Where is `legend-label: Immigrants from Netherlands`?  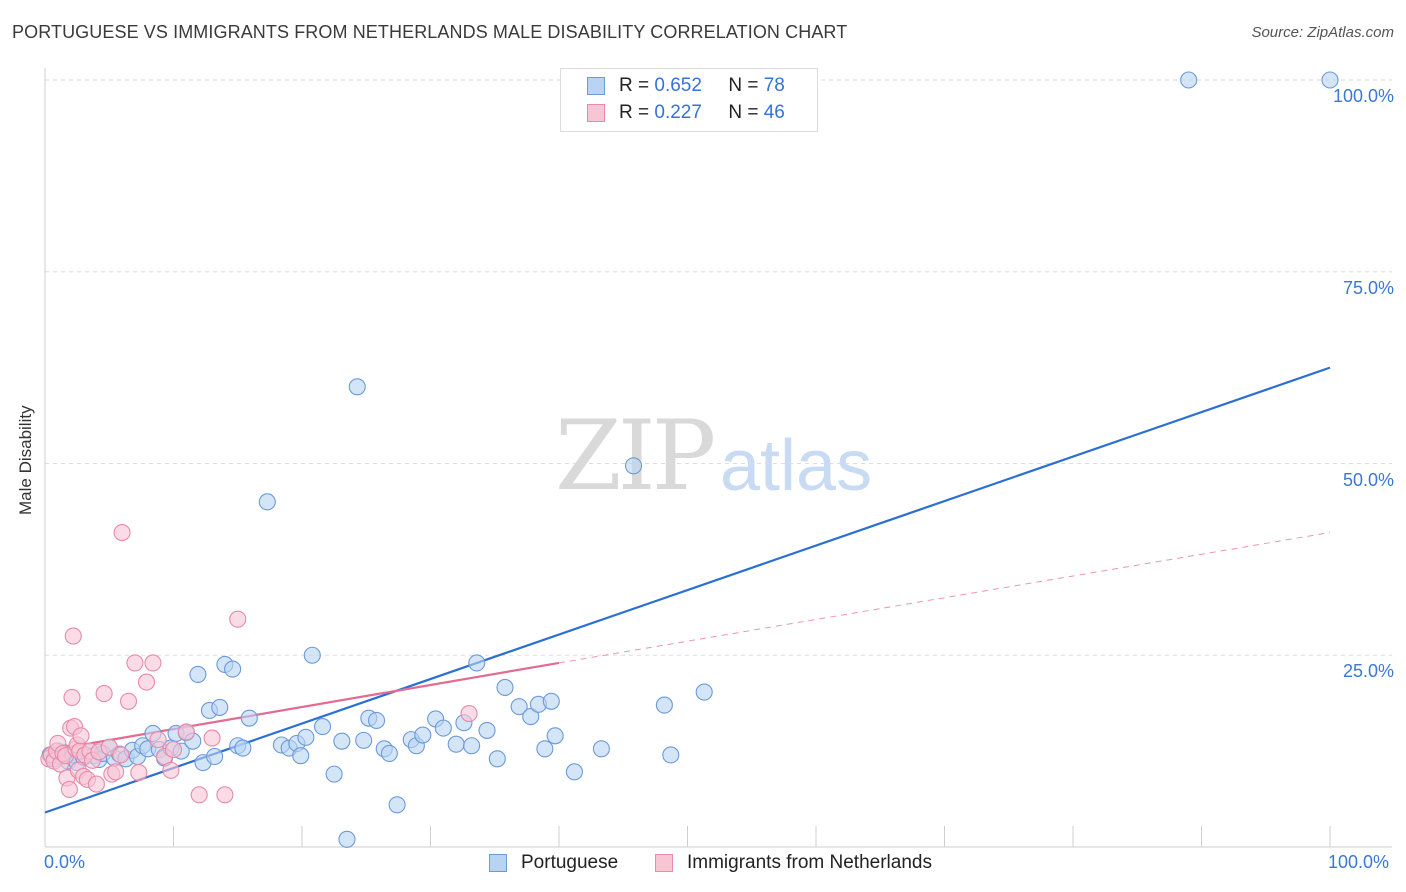
legend-label: Immigrants from Netherlands is located at coordinates (809, 862).